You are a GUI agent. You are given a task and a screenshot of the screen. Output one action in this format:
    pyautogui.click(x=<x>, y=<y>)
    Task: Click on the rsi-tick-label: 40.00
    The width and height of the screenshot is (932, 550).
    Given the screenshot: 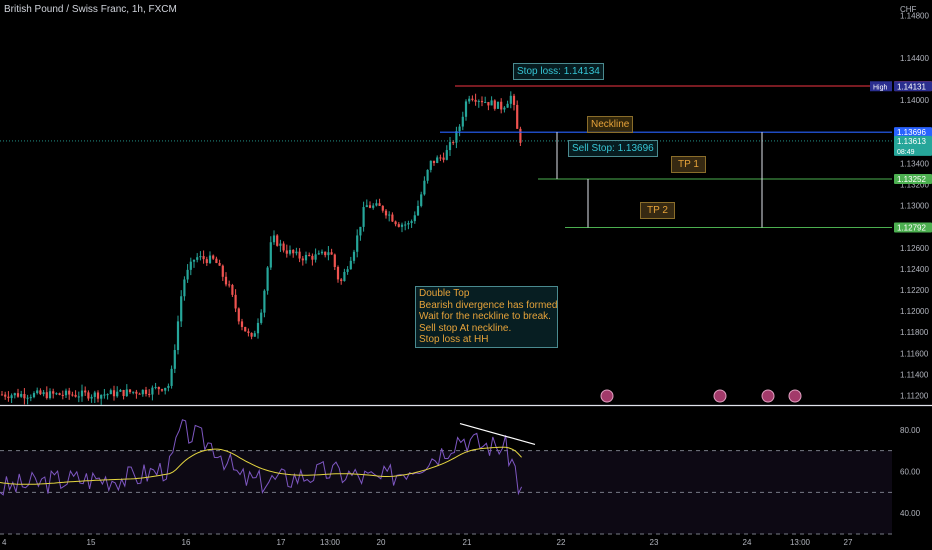 What is the action you would take?
    pyautogui.click(x=910, y=513)
    